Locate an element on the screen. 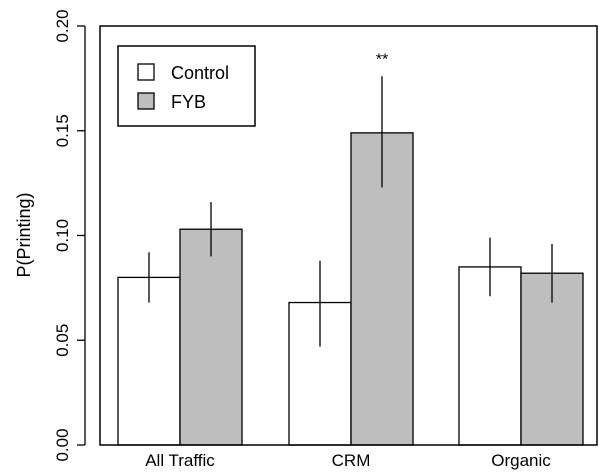 Image resolution: width=599 pixels, height=474 pixels. bar-fyb-all-traffic is located at coordinates (211, 337).